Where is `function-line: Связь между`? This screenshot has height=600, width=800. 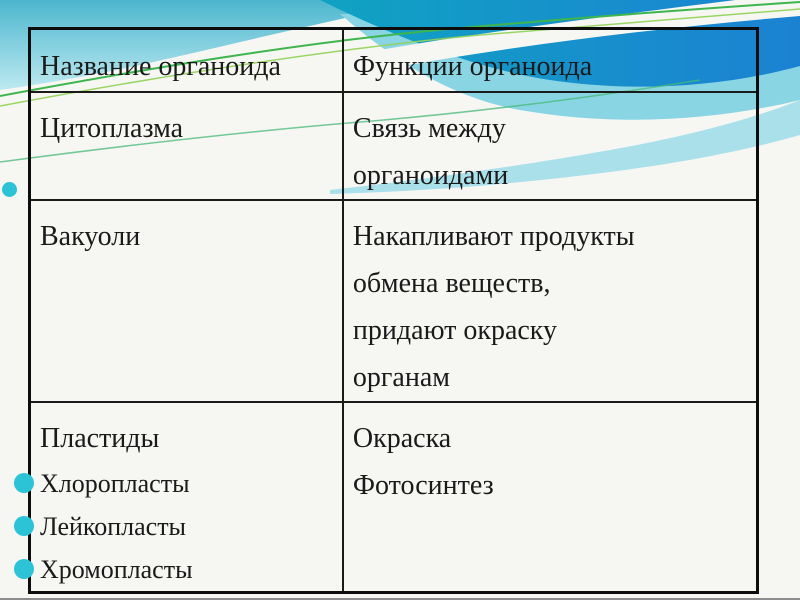 function-line: Связь между is located at coordinates (429, 128).